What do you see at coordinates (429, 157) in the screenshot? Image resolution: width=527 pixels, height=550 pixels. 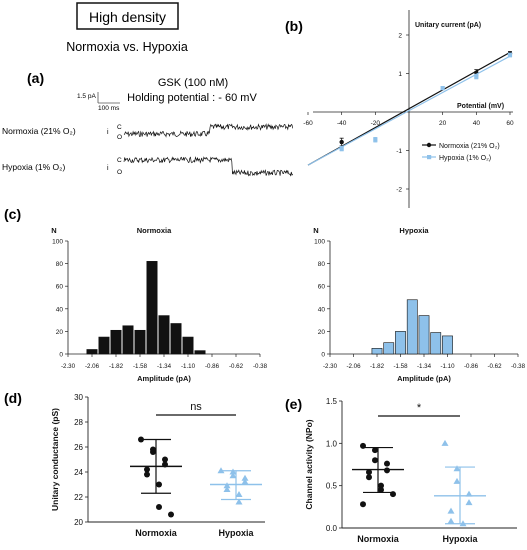 I see `legend-marker-hypoxia` at bounding box center [429, 157].